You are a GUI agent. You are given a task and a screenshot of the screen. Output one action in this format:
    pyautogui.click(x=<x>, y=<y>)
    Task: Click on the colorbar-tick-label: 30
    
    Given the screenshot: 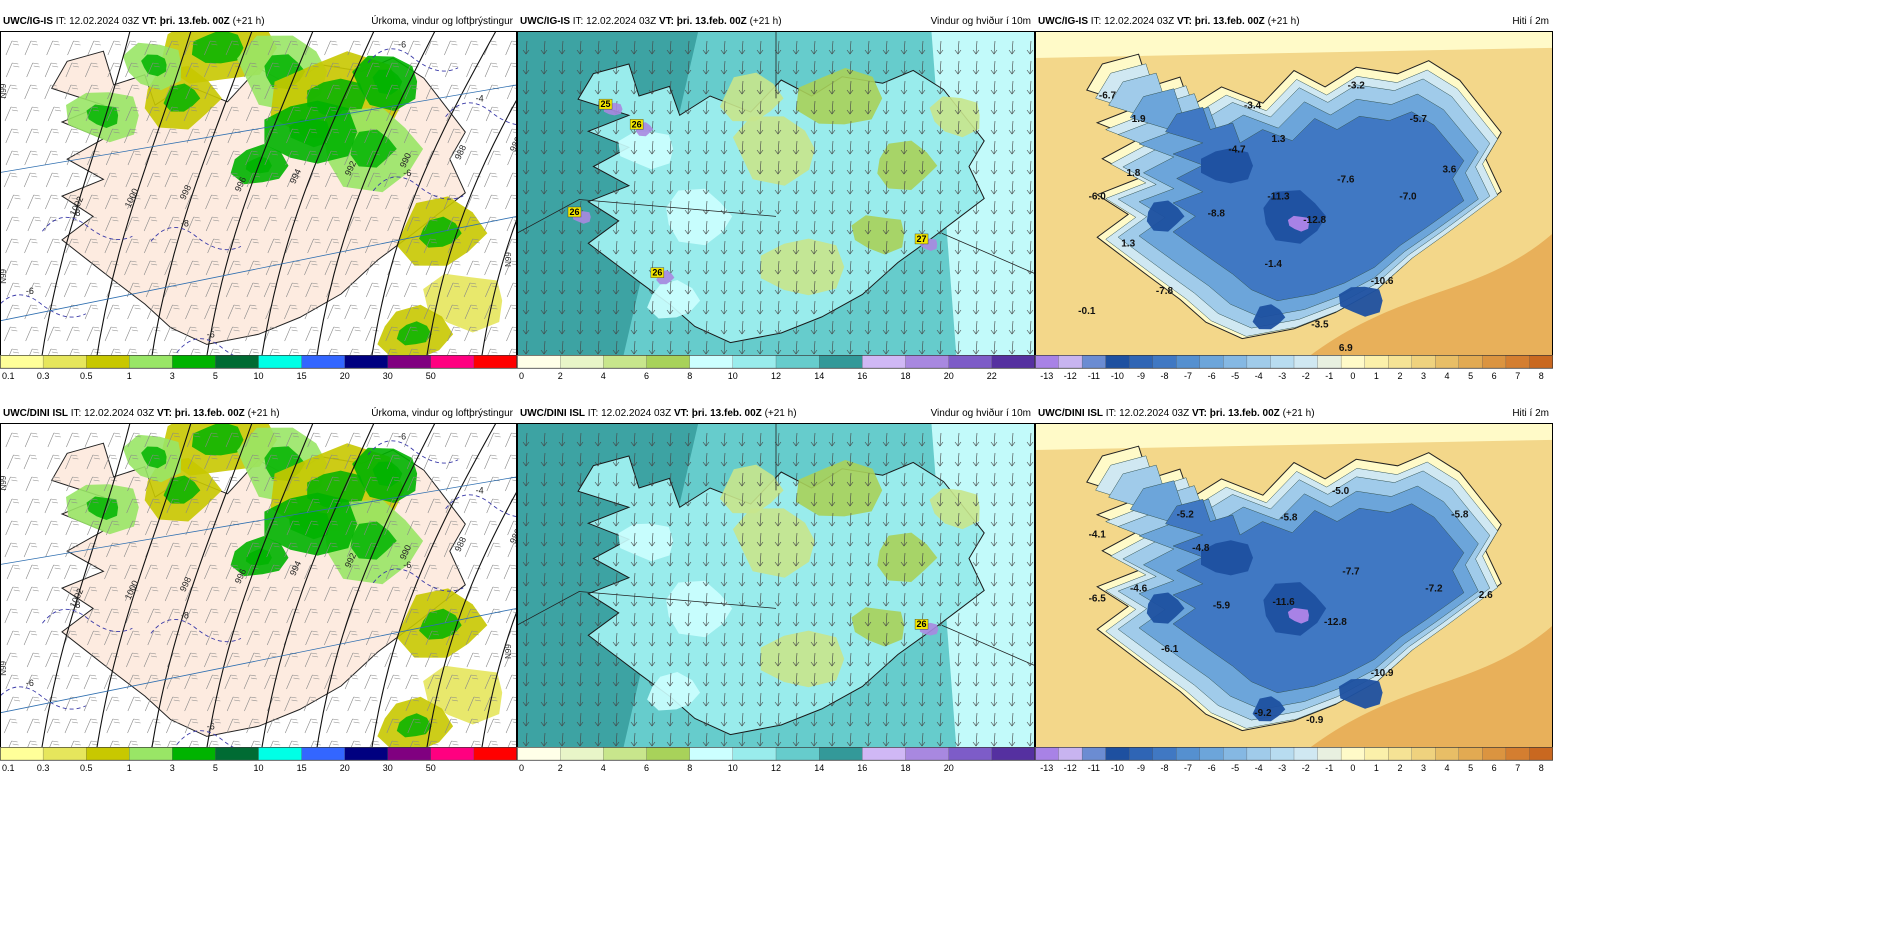 What is the action you would take?
    pyautogui.click(x=388, y=768)
    